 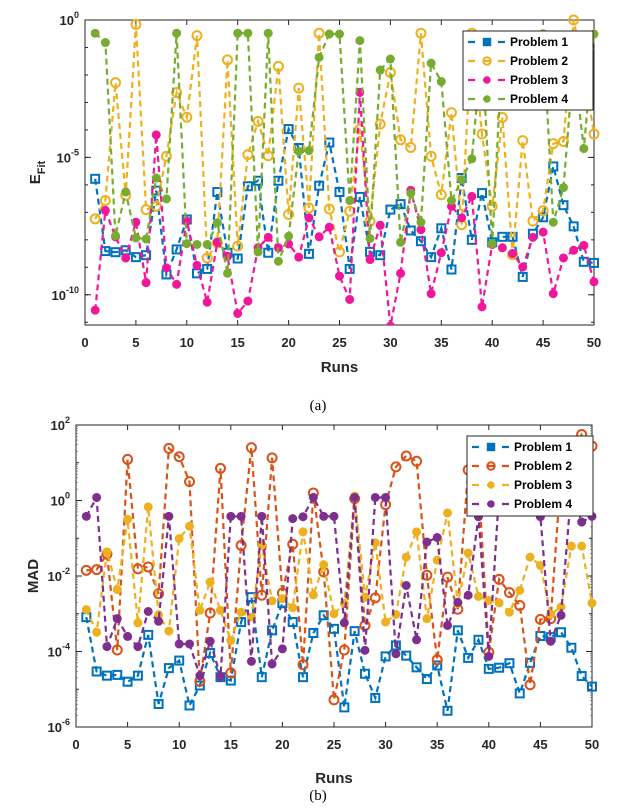 What do you see at coordinates (60, 424) in the screenshot?
I see `y-tick-label: 10²` at bounding box center [60, 424].